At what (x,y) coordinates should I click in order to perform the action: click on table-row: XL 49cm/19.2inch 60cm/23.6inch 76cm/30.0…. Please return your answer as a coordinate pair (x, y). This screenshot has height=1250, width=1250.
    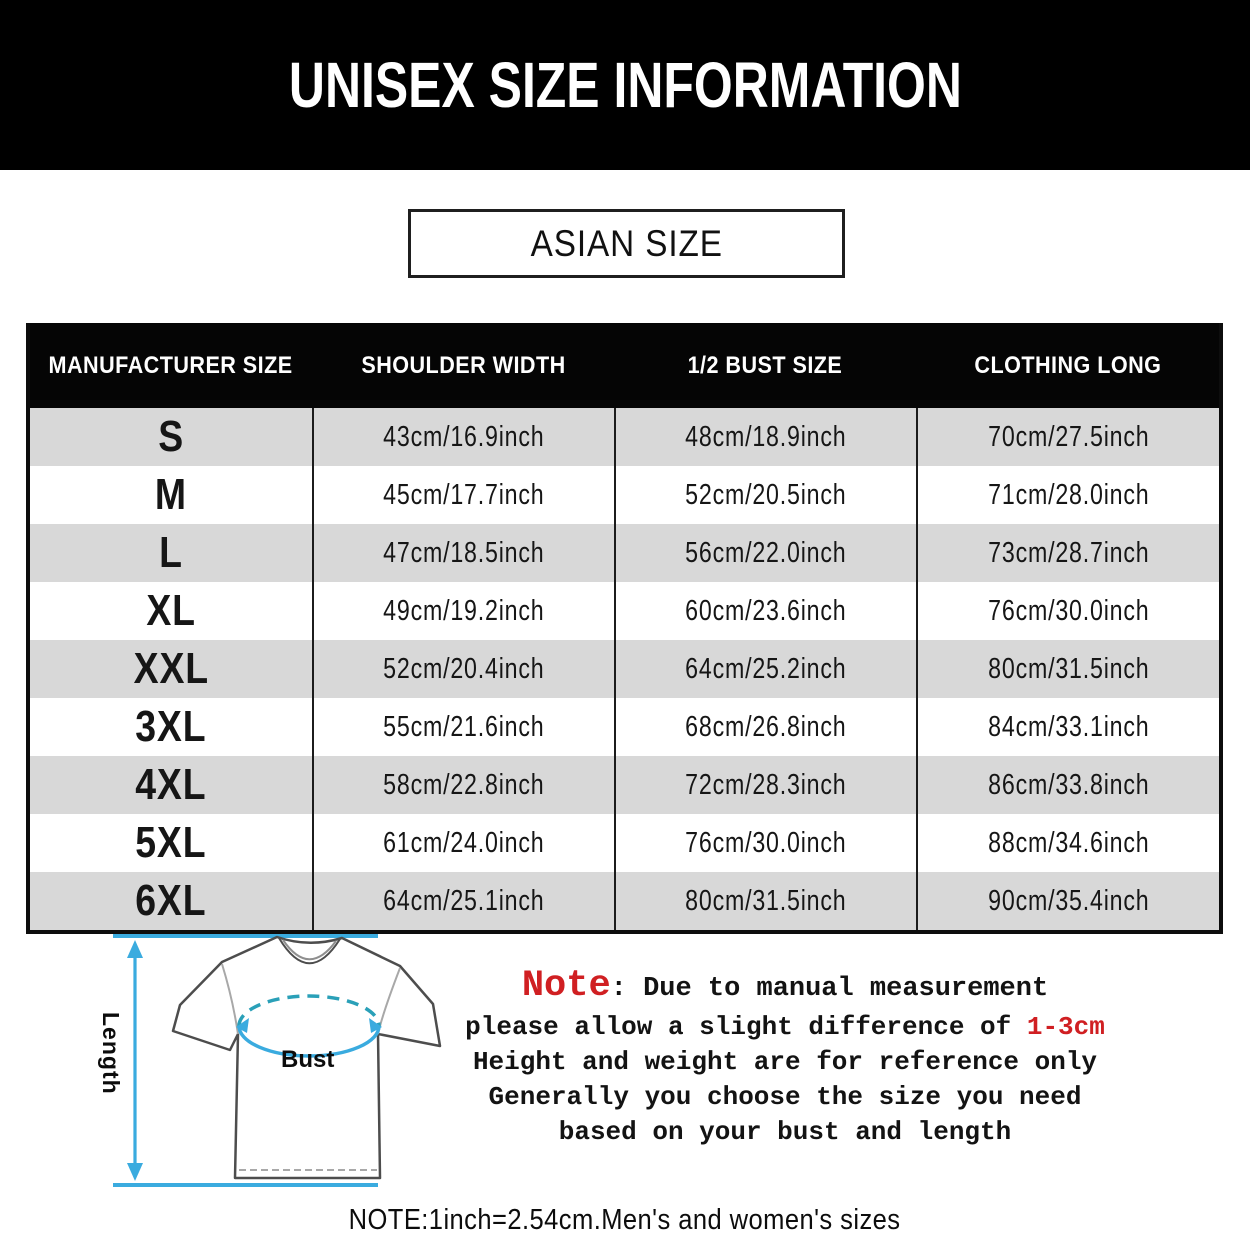
    Looking at the image, I should click on (624, 611).